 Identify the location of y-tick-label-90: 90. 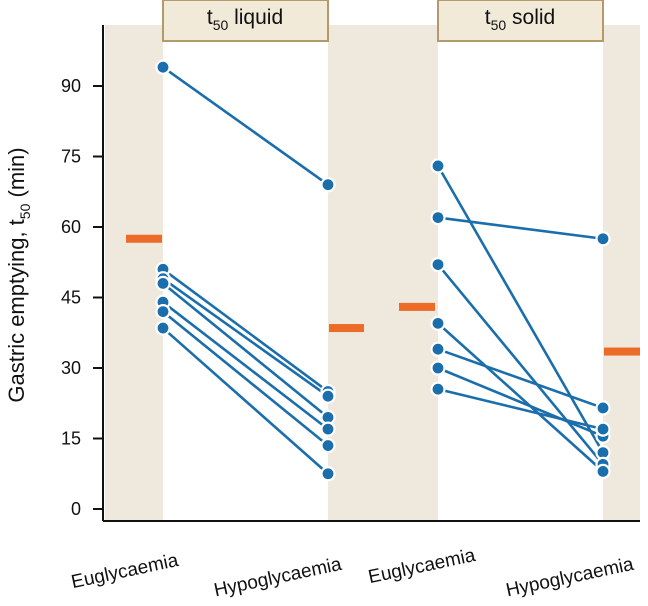
(71, 86).